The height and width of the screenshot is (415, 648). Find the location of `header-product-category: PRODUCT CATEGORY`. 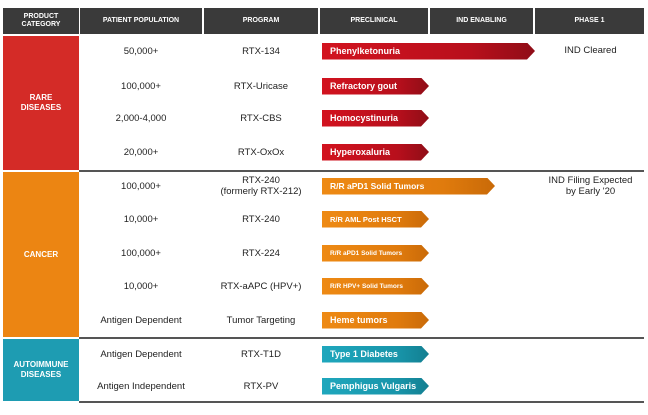

header-product-category: PRODUCT CATEGORY is located at coordinates (41, 21).